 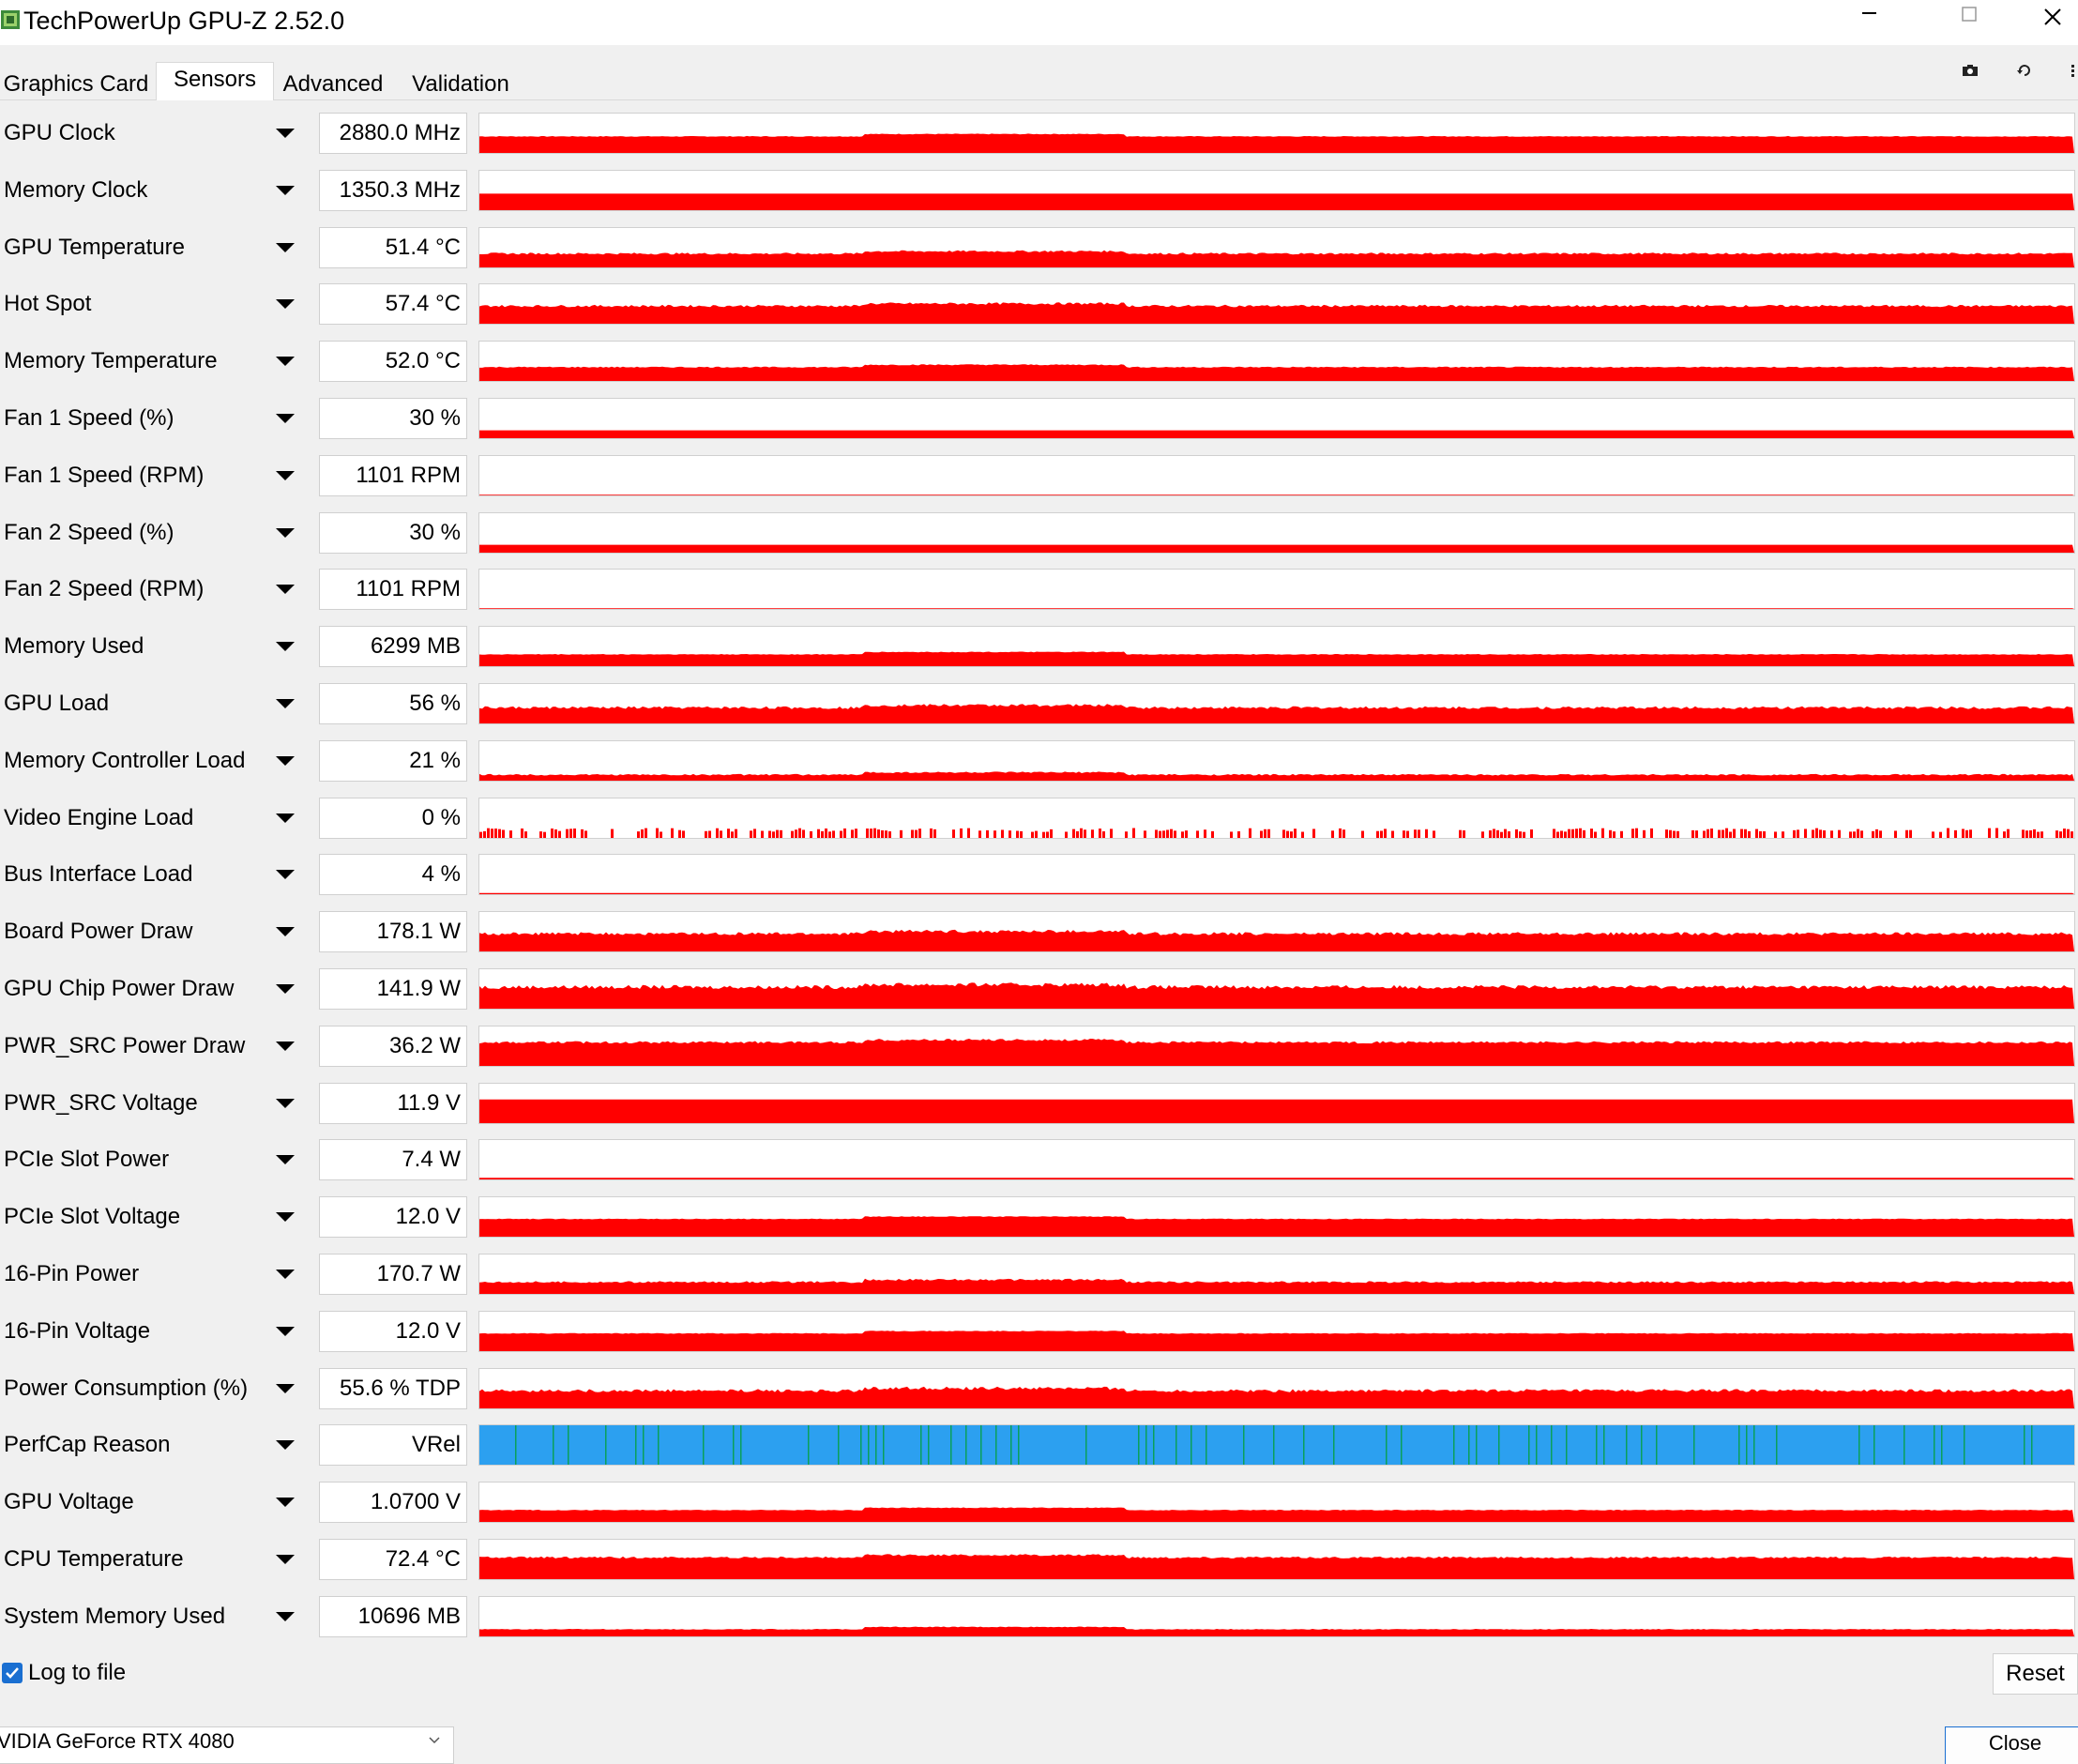 What do you see at coordinates (153, 647) in the screenshot?
I see `sensor-name-dropdown: Memory Used` at bounding box center [153, 647].